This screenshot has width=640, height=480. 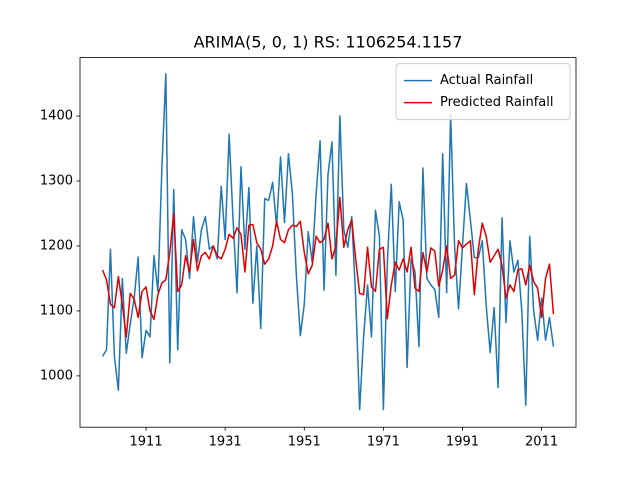 I want to click on legend-label: Predicted Rainfall, so click(x=497, y=102).